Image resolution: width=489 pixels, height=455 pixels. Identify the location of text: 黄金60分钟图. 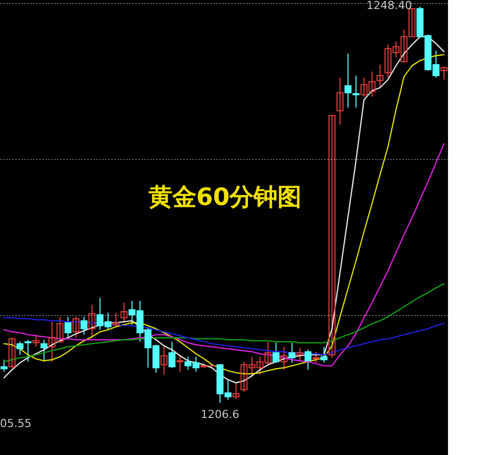
(224, 197).